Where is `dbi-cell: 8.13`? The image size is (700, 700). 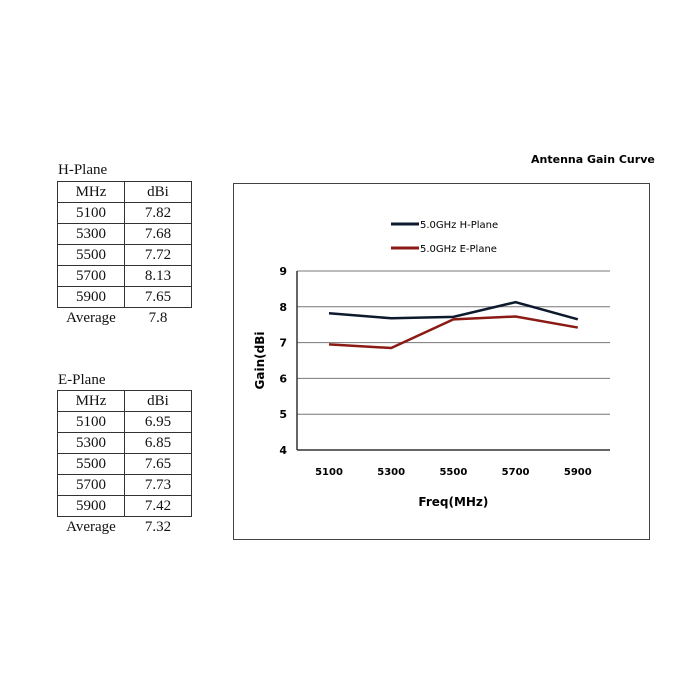
dbi-cell: 8.13 is located at coordinates (158, 276).